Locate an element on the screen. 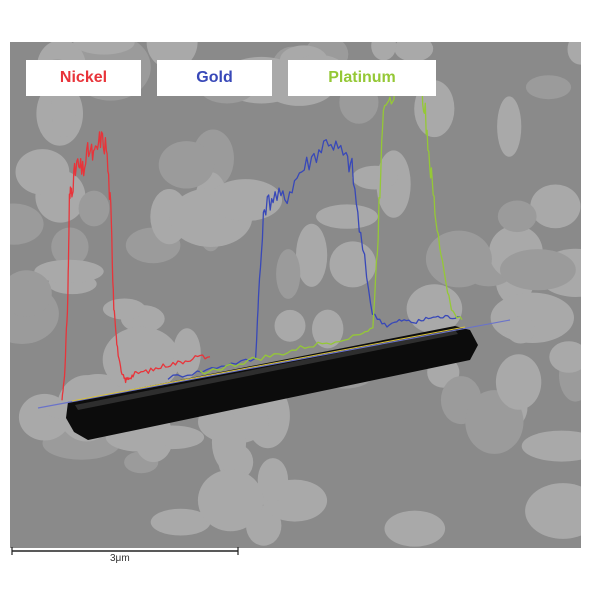 Image resolution: width=591 pixels, height=591 pixels. scale-bar-label: 3μm is located at coordinates (120, 558).